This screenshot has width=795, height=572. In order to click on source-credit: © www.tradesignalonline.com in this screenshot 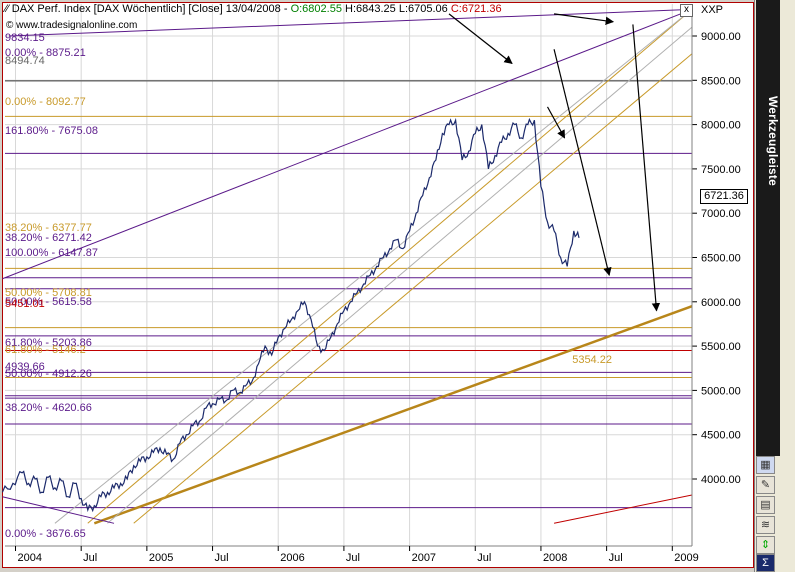, I will do `click(72, 25)`.